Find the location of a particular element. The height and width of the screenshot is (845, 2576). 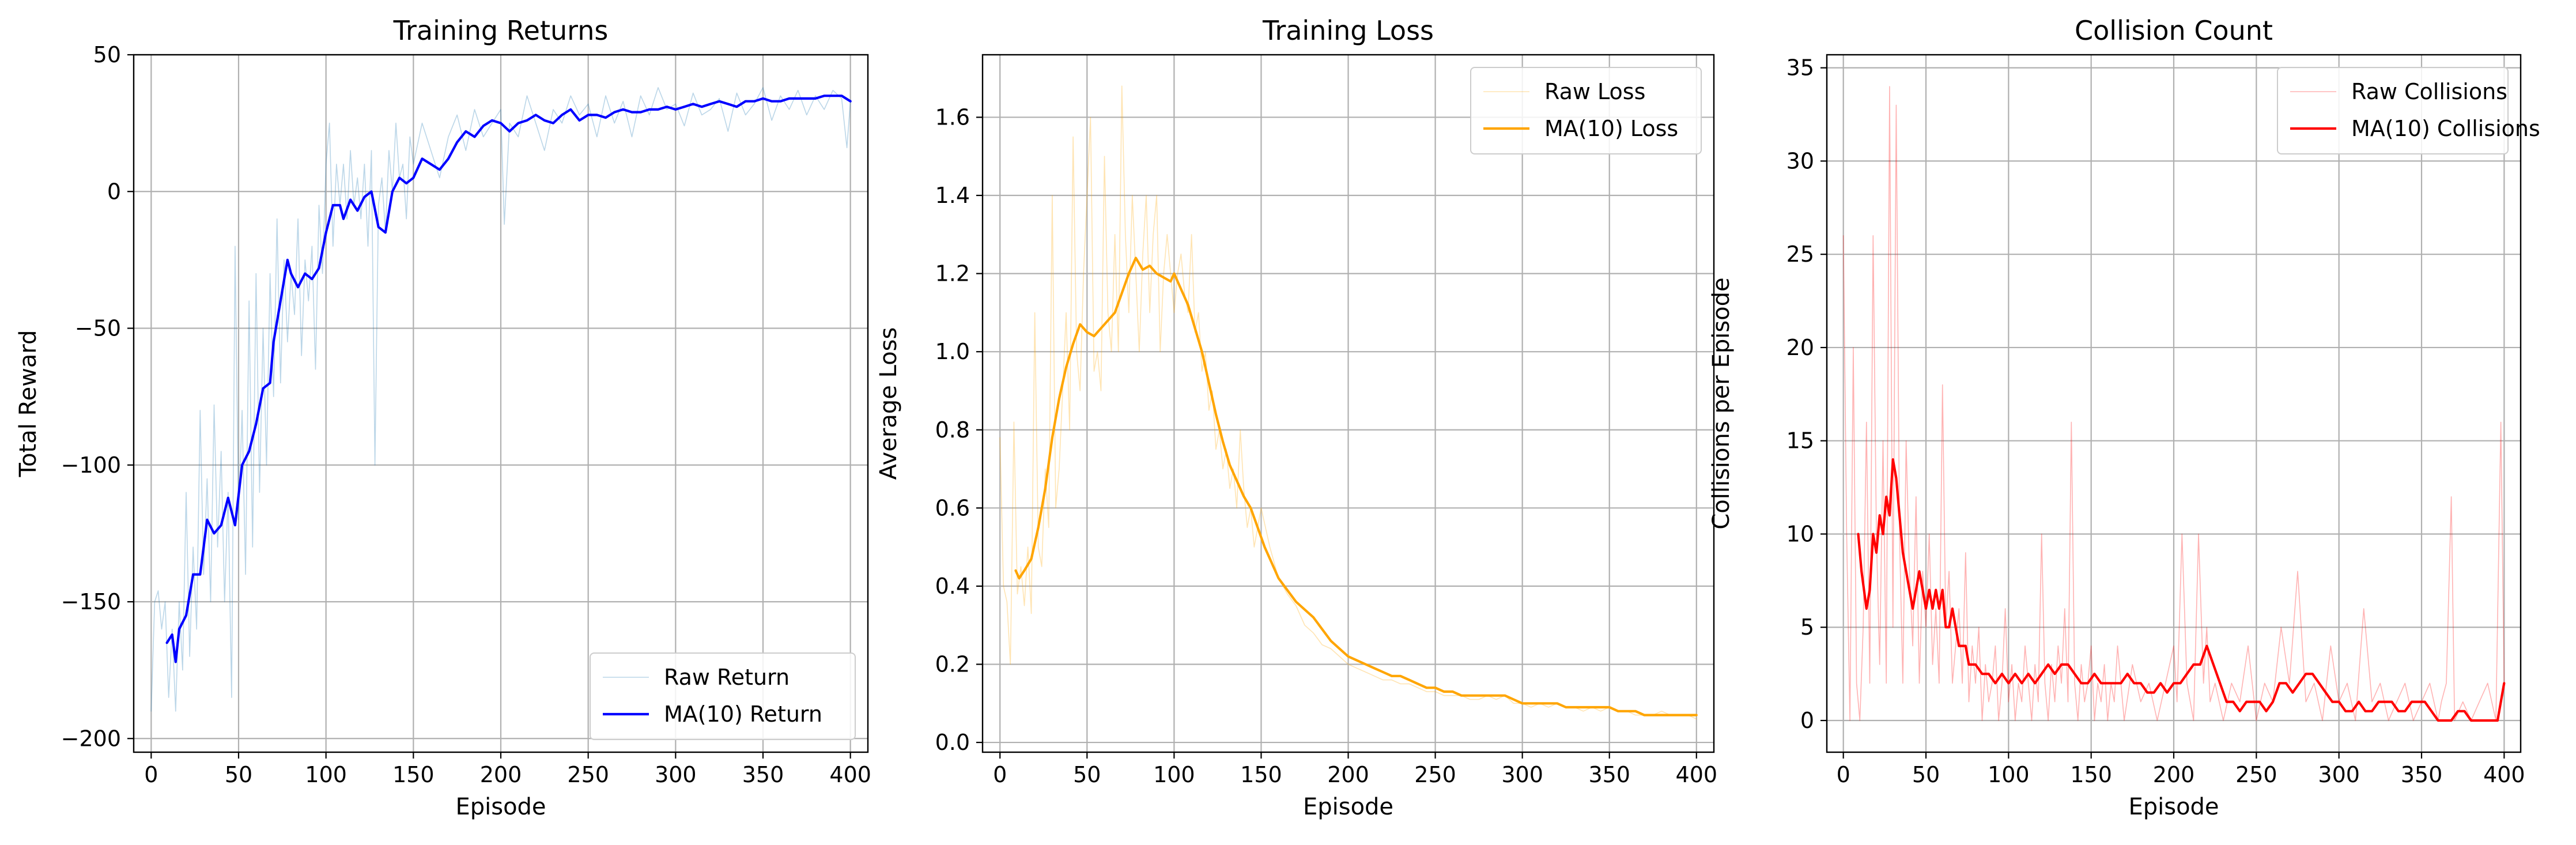

legend-label: MA(10) Collisions is located at coordinates (2445, 128).